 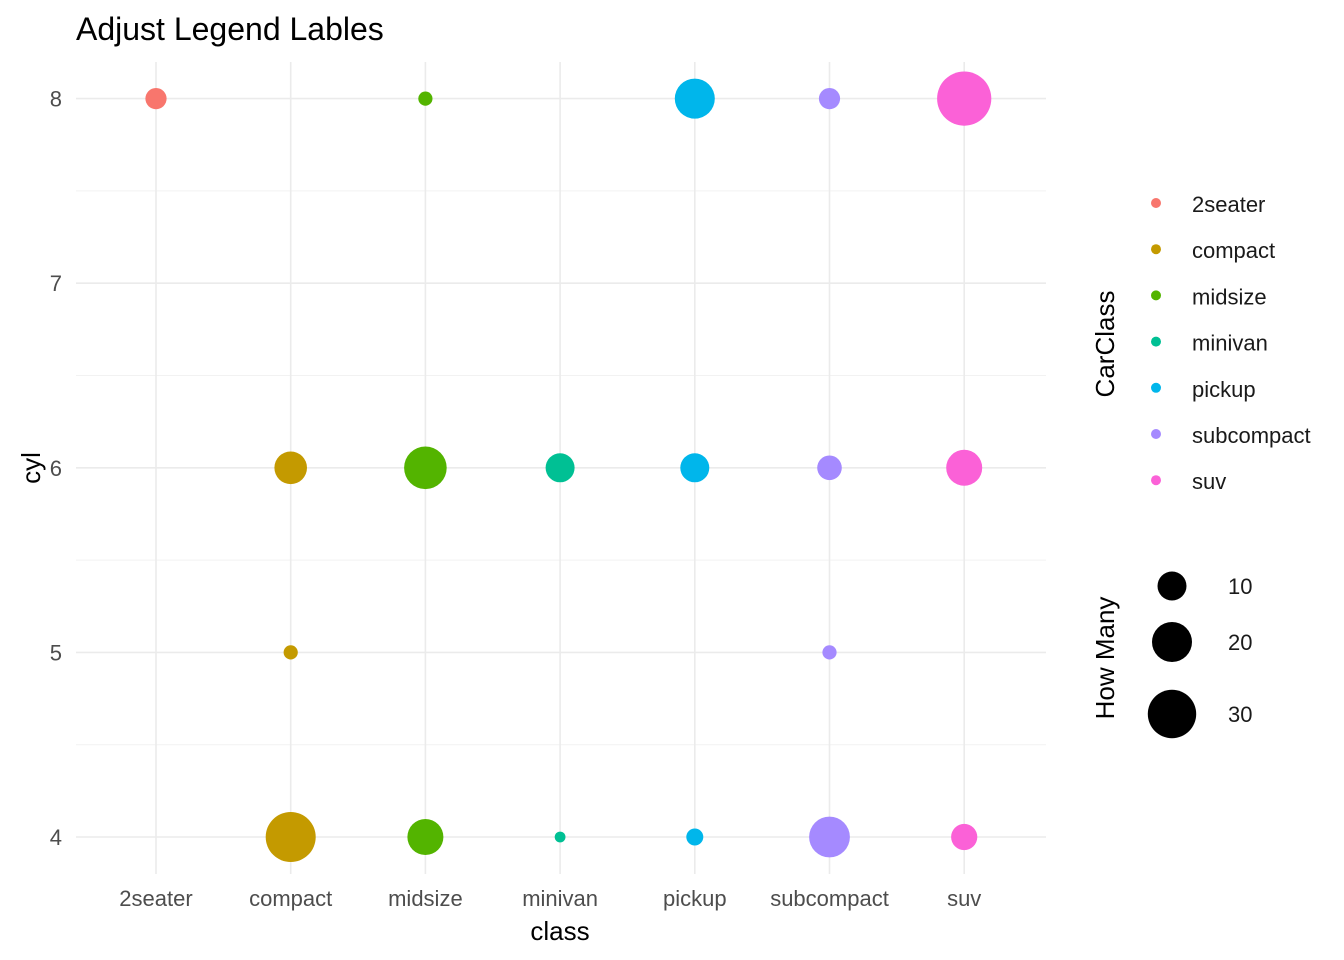 What do you see at coordinates (1228, 204) in the screenshot?
I see `color-legend-label: 2seater` at bounding box center [1228, 204].